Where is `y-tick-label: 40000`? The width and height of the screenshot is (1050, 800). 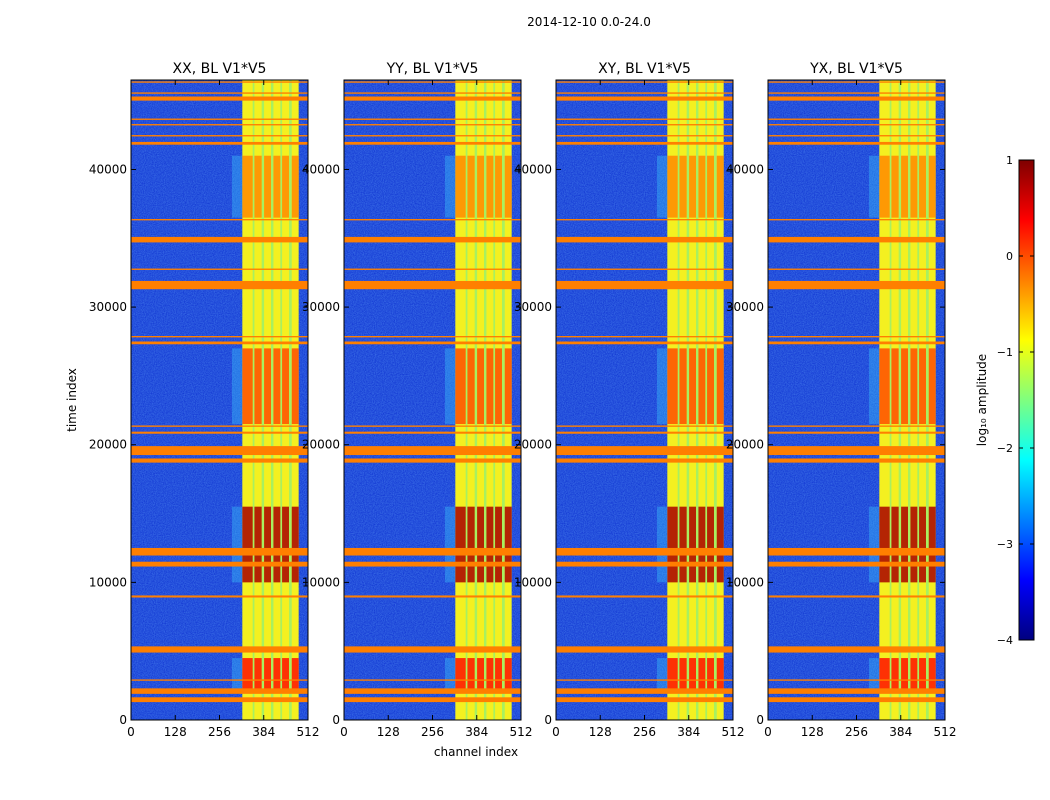 y-tick-label: 40000 is located at coordinates (321, 169).